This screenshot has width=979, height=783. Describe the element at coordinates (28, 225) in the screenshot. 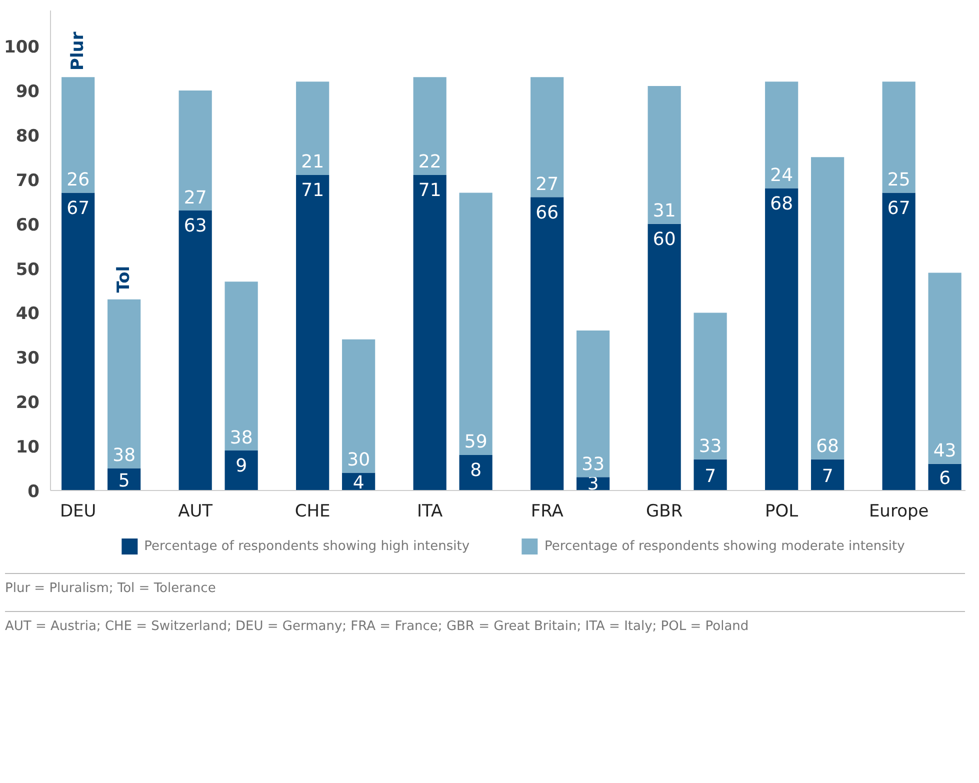

I see `y-tick-label: 60` at that location.